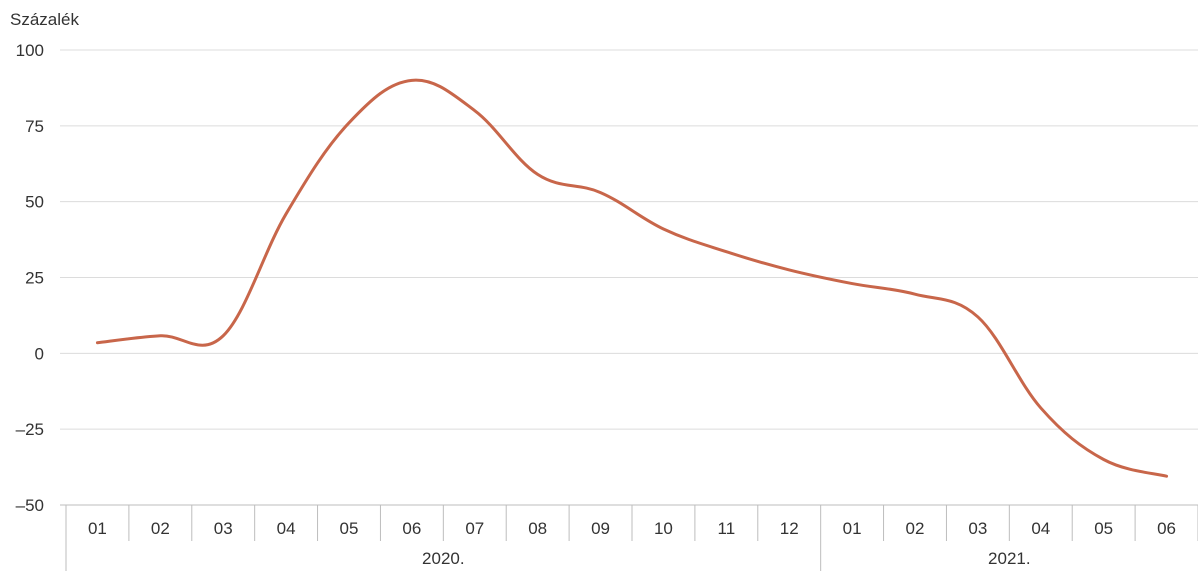 Image resolution: width=1198 pixels, height=571 pixels. I want to click on x-tick-label: 10, so click(663, 528).